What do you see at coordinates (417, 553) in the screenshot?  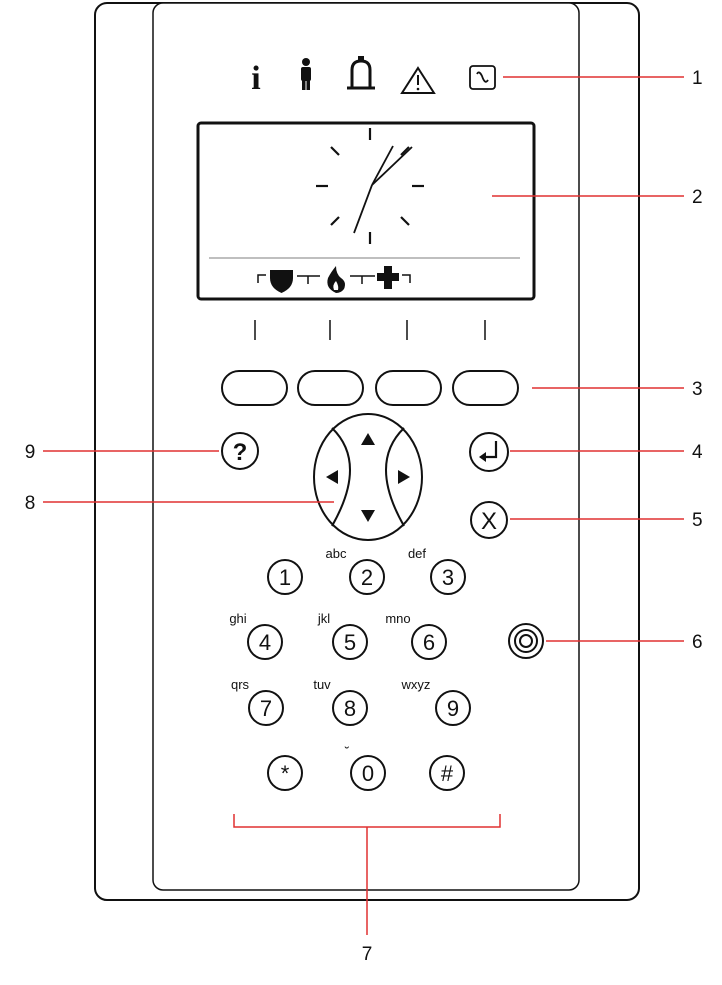 I see `key-3-letters: def` at bounding box center [417, 553].